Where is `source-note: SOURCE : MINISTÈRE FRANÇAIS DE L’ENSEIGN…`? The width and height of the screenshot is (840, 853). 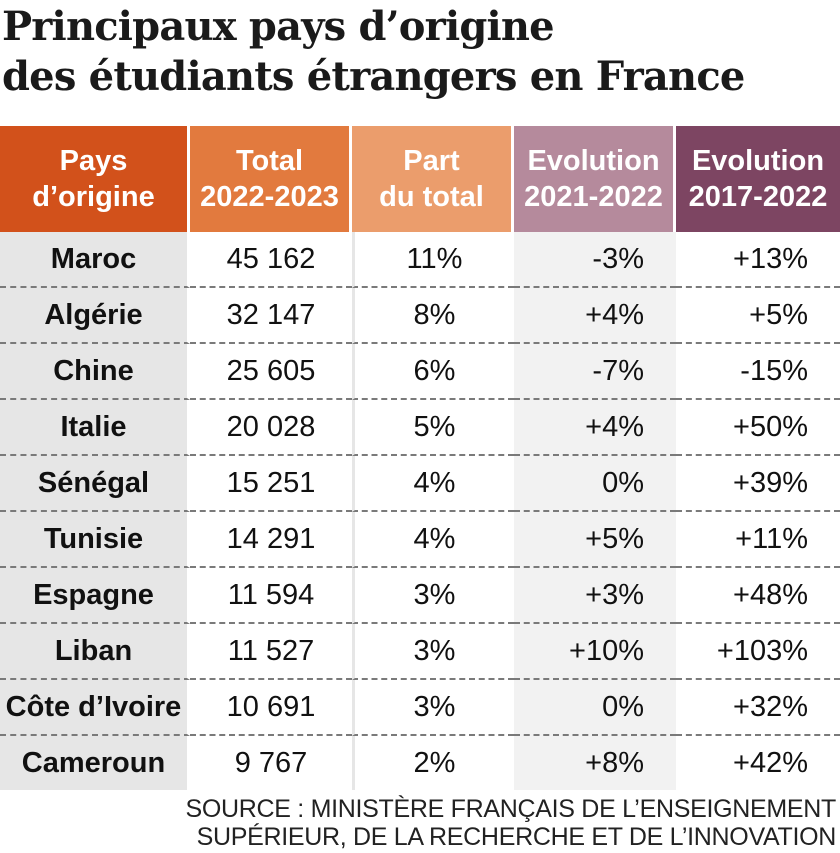
source-note: SOURCE : MINISTÈRE FRANÇAIS DE L’ENSEIGN… is located at coordinates (511, 823).